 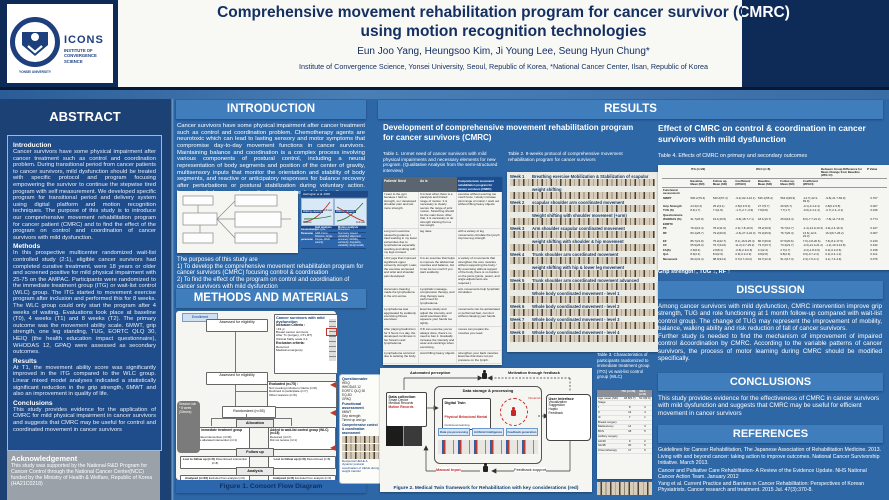 What do you see at coordinates (351, 416) in the screenshot?
I see `functional-item: Grip strength` at bounding box center [351, 416].